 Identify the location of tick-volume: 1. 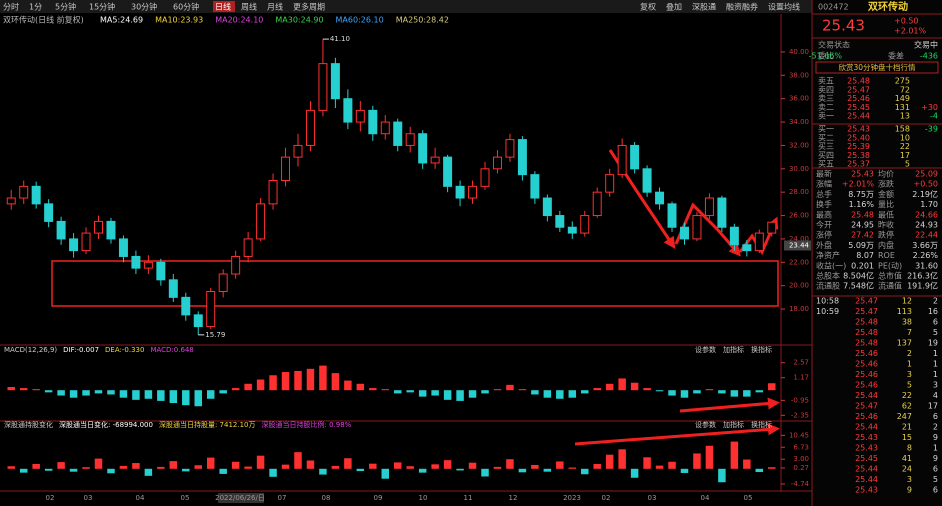
(909, 364).